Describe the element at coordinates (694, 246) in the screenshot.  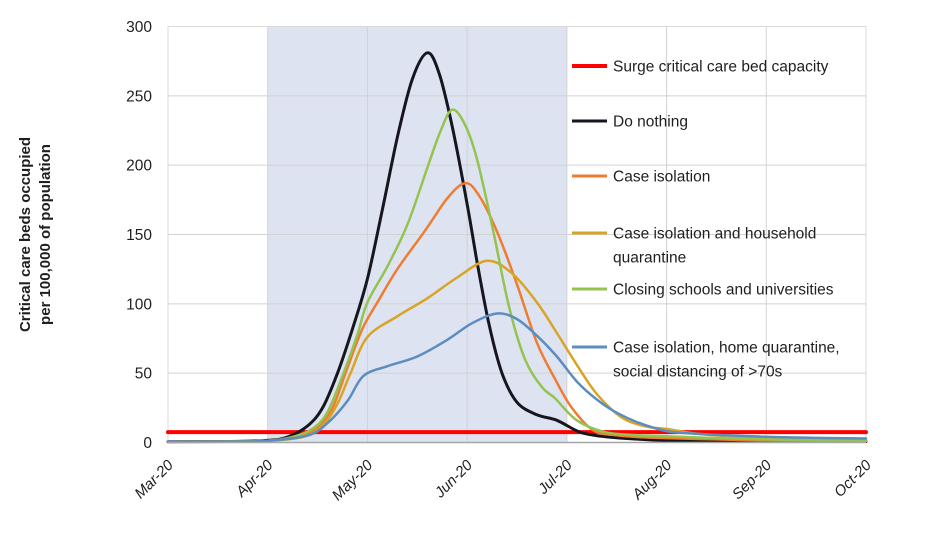
I see `legend-item-case-isolation-and-household-quarantine: Case isolation and household quarantine` at that location.